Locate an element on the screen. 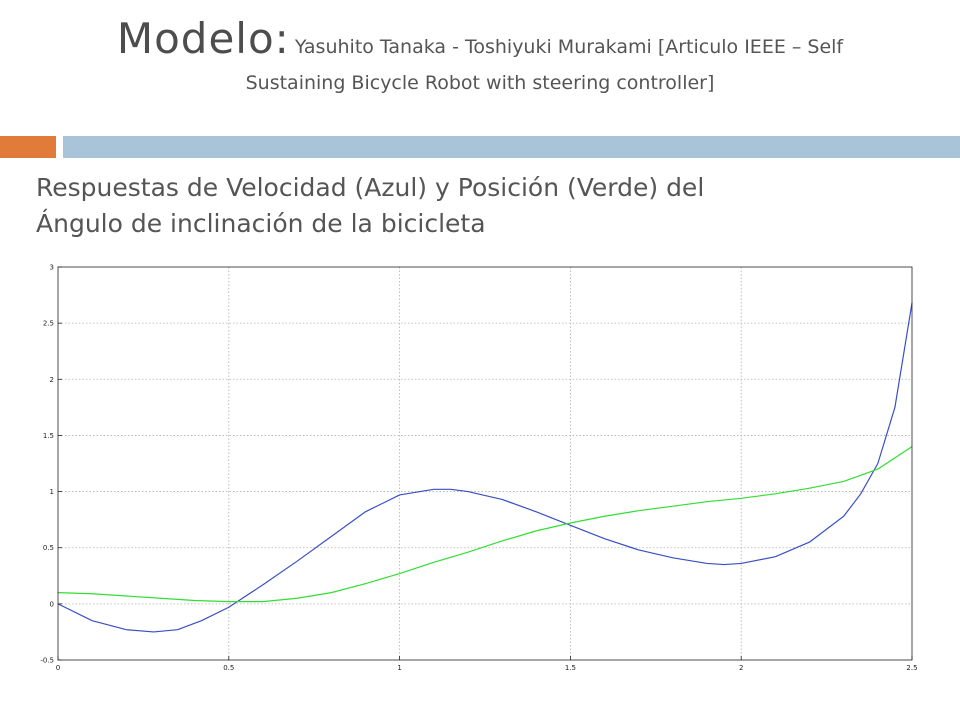 This screenshot has width=960, height=720. y-tick-label: 2 is located at coordinates (52, 380).